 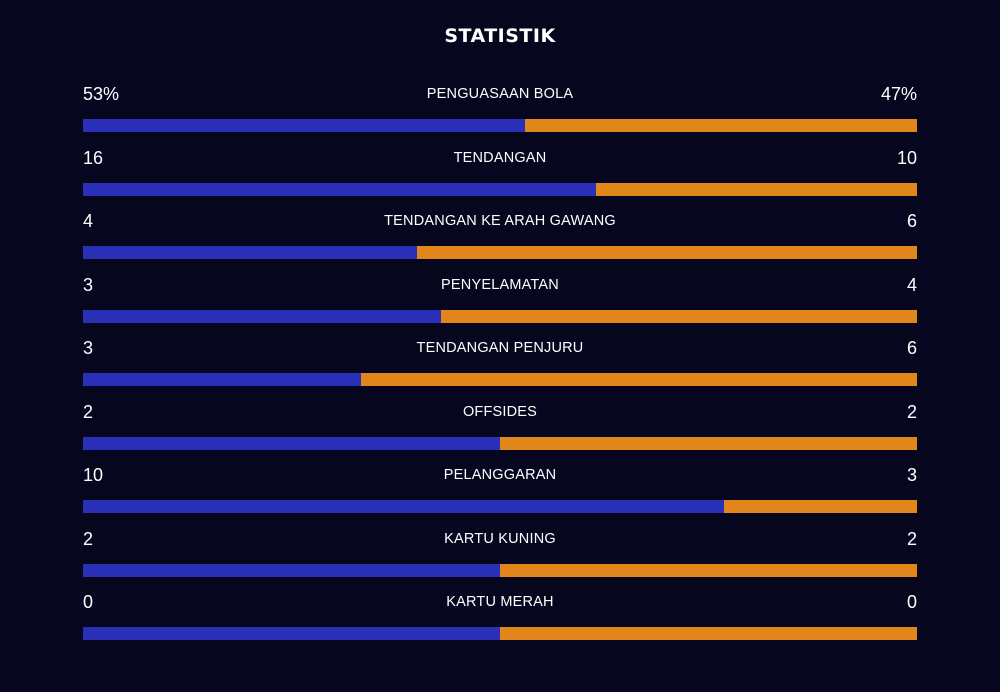 What do you see at coordinates (911, 475) in the screenshot?
I see `away-value: 3` at bounding box center [911, 475].